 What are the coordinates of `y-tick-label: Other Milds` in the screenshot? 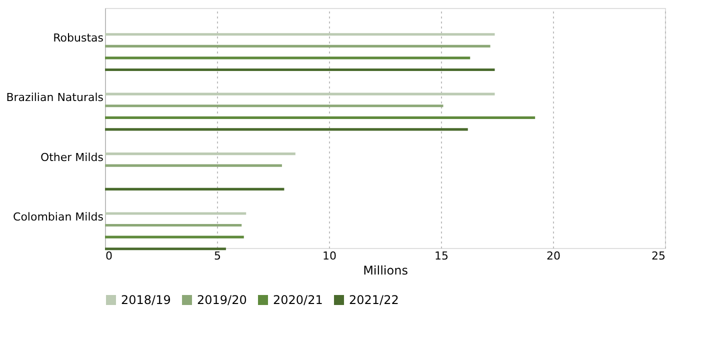 It's located at (72, 157).